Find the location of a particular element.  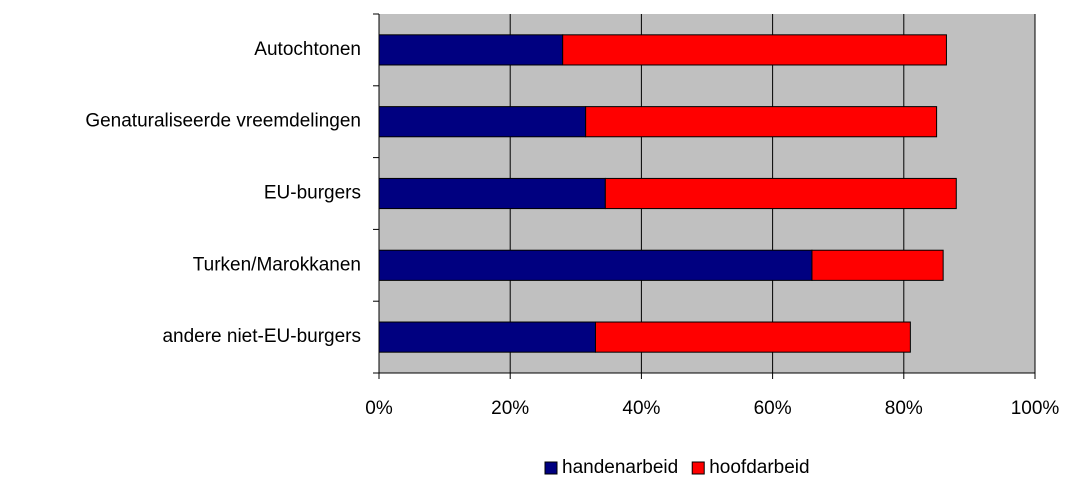

x-tick-label: 80% is located at coordinates (904, 408).